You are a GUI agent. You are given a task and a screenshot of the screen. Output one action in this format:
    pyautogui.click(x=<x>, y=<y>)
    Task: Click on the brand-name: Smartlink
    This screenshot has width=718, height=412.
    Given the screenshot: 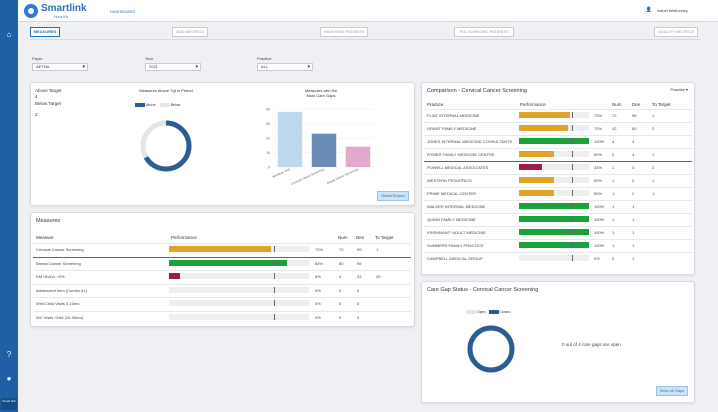 What is the action you would take?
    pyautogui.click(x=64, y=8)
    